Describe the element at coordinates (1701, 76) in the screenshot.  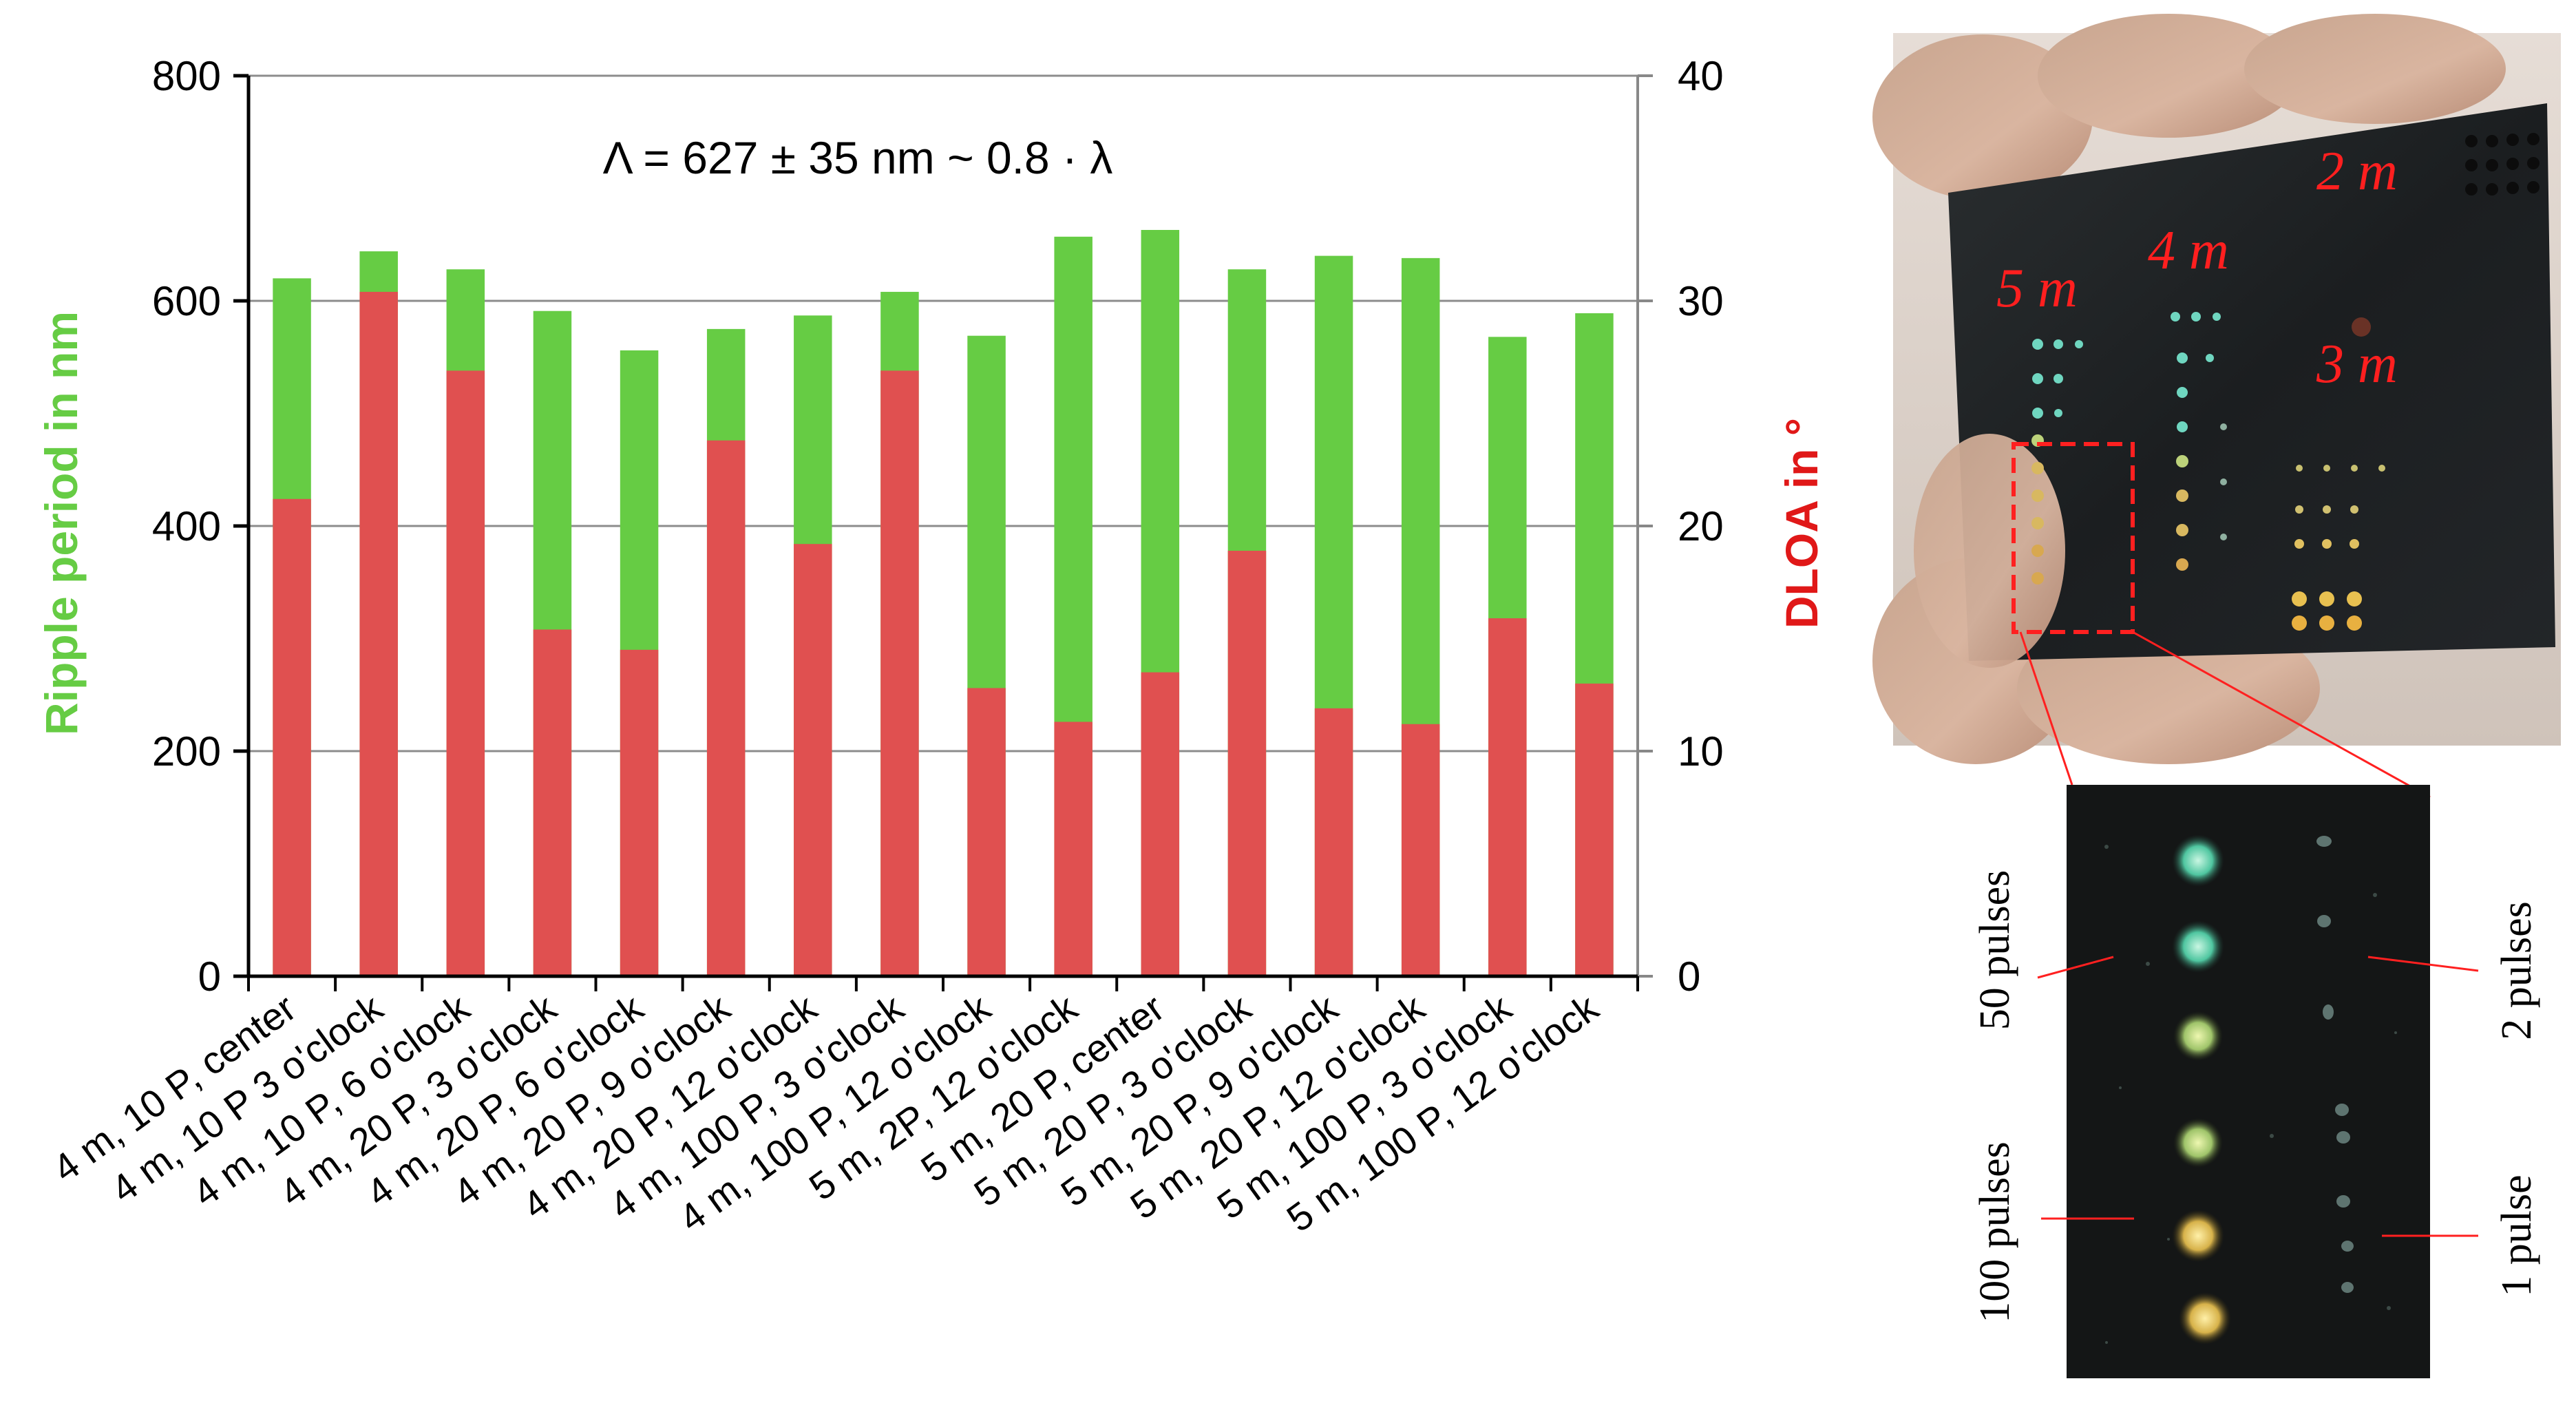
I see `y-tick-label-right: 40` at that location.